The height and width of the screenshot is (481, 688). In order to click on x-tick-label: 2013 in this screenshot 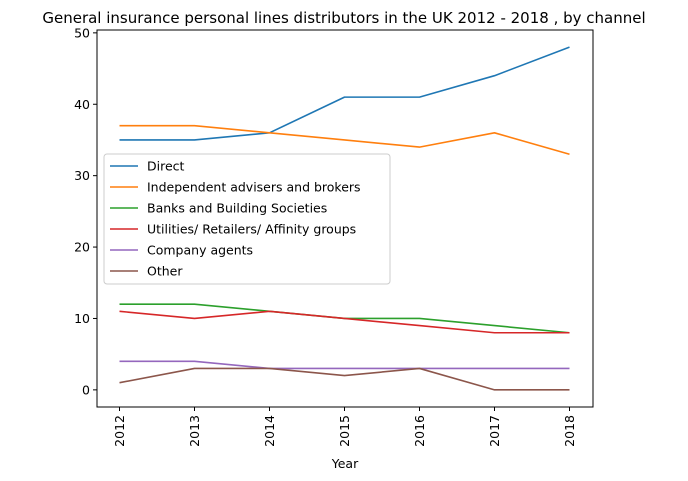, I will do `click(194, 431)`.